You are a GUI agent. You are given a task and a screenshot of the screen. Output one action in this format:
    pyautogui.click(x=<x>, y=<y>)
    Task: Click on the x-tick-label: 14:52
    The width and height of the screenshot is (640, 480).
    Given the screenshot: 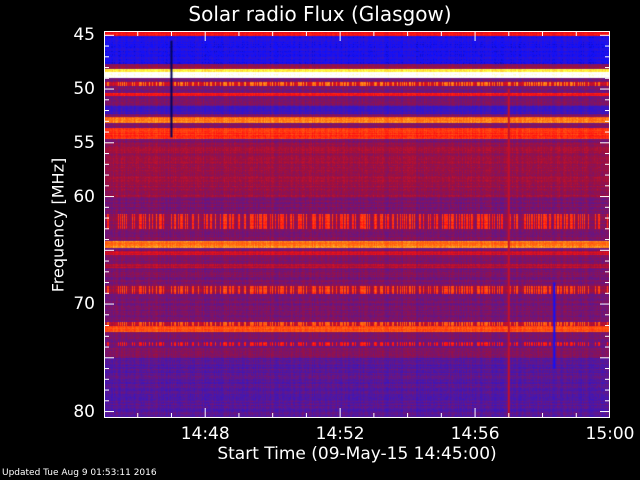 What is the action you would take?
    pyautogui.click(x=340, y=434)
    